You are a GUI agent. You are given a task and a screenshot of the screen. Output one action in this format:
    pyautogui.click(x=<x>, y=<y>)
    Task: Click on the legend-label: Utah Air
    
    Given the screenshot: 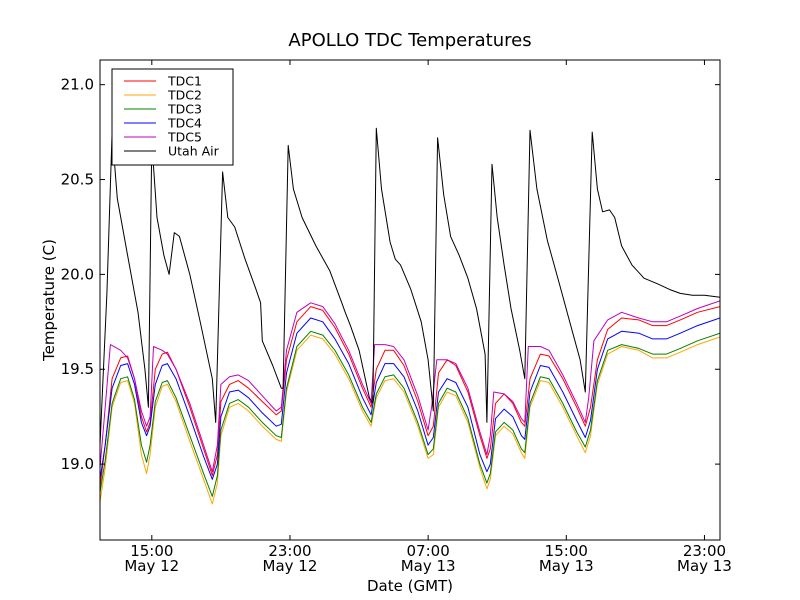 What is the action you would take?
    pyautogui.click(x=194, y=151)
    